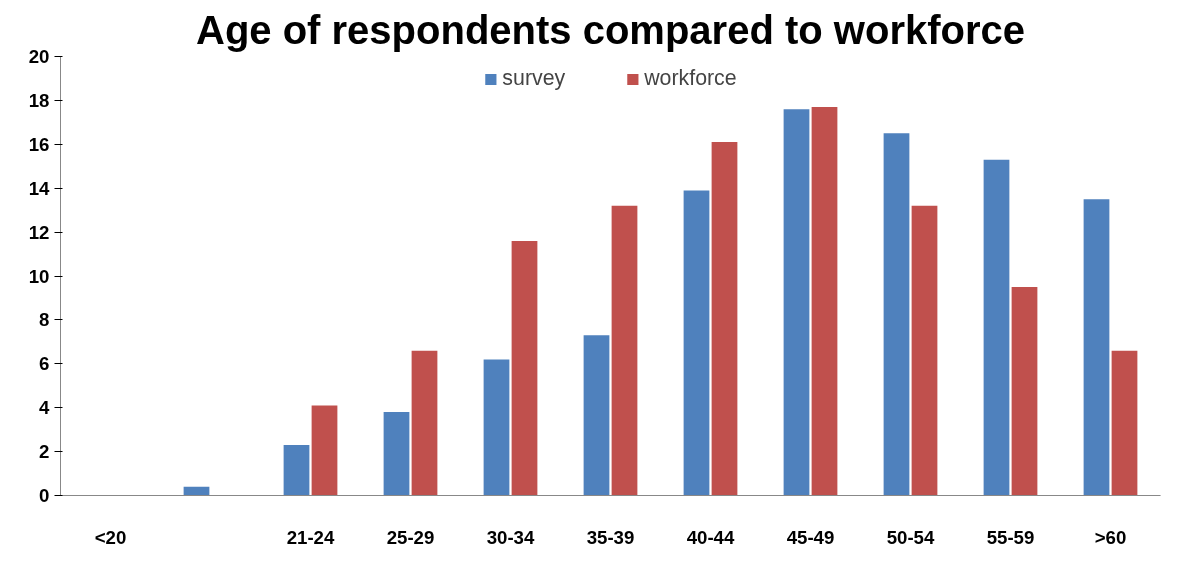  I want to click on y-tick-label: 12, so click(39, 232).